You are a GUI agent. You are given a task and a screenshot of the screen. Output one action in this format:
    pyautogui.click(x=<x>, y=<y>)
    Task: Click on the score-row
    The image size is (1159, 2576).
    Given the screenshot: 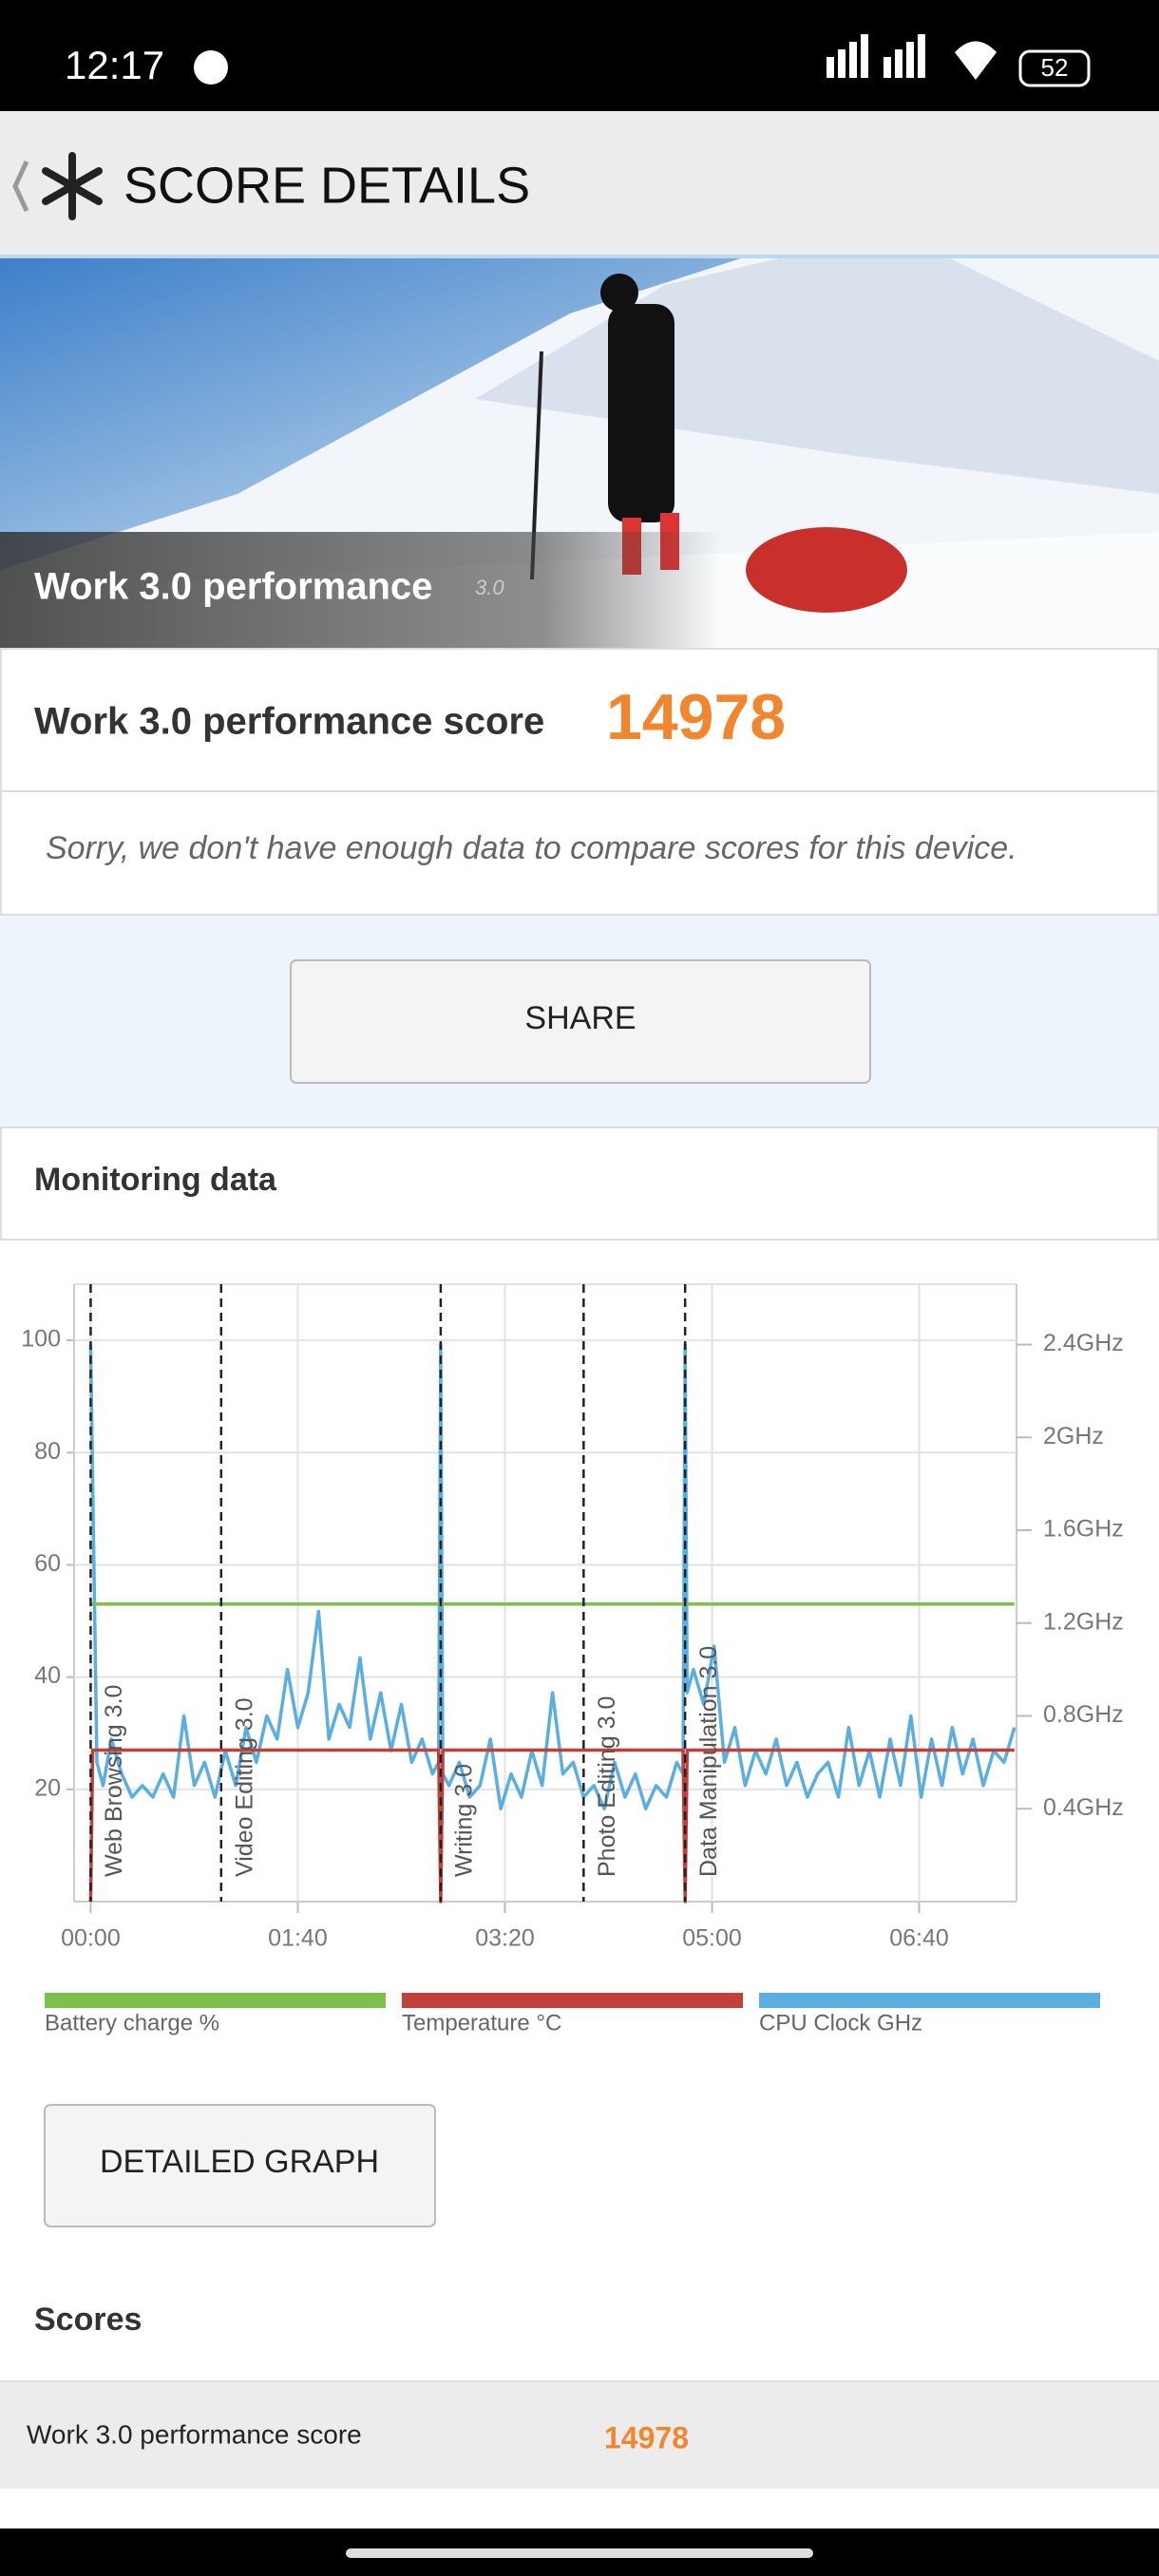 What is the action you would take?
    pyautogui.click(x=579, y=720)
    